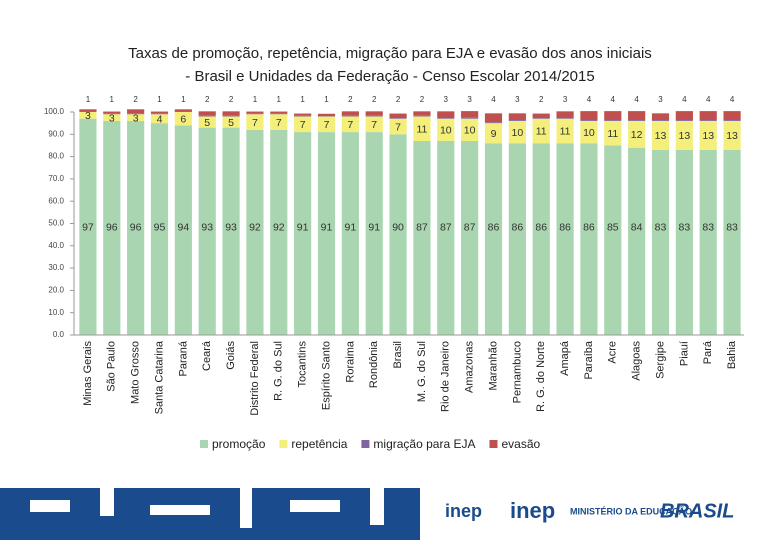 The width and height of the screenshot is (780, 540). What do you see at coordinates (327, 228) in the screenshot?
I see `value-label: 91` at bounding box center [327, 228].